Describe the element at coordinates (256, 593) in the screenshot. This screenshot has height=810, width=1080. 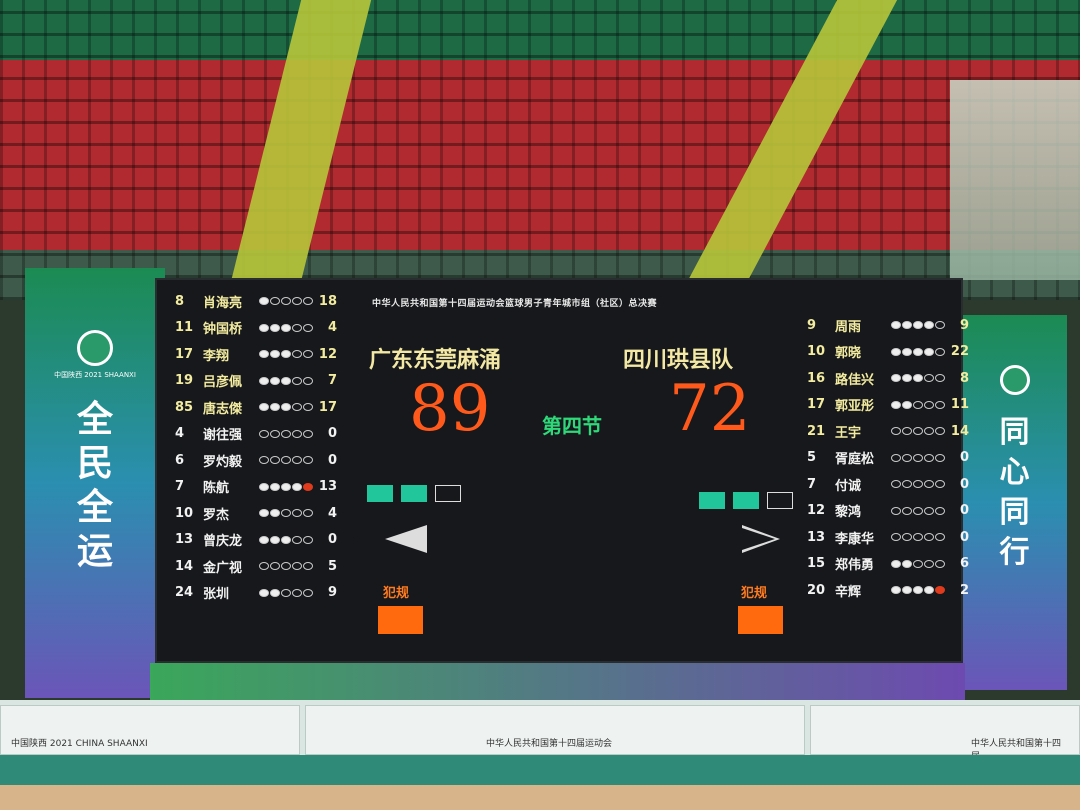
I see `player-row: 24 张圳 9` at that location.